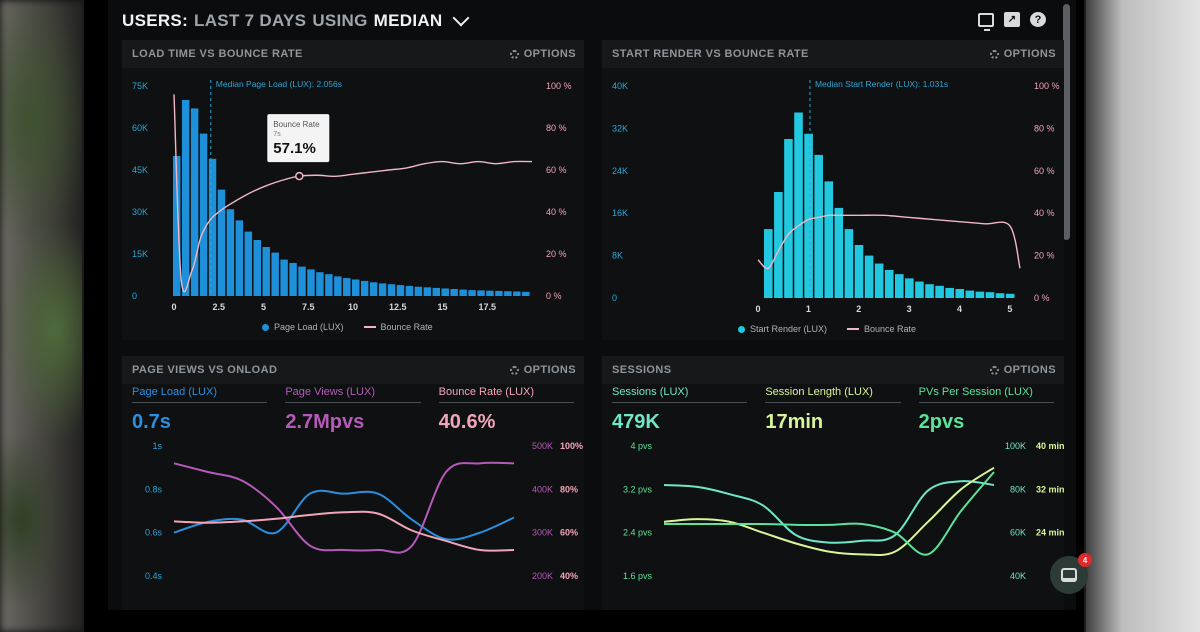 The image size is (1200, 632). What do you see at coordinates (1029, 54) in the screenshot?
I see `options-label: OPTIONS` at bounding box center [1029, 54].